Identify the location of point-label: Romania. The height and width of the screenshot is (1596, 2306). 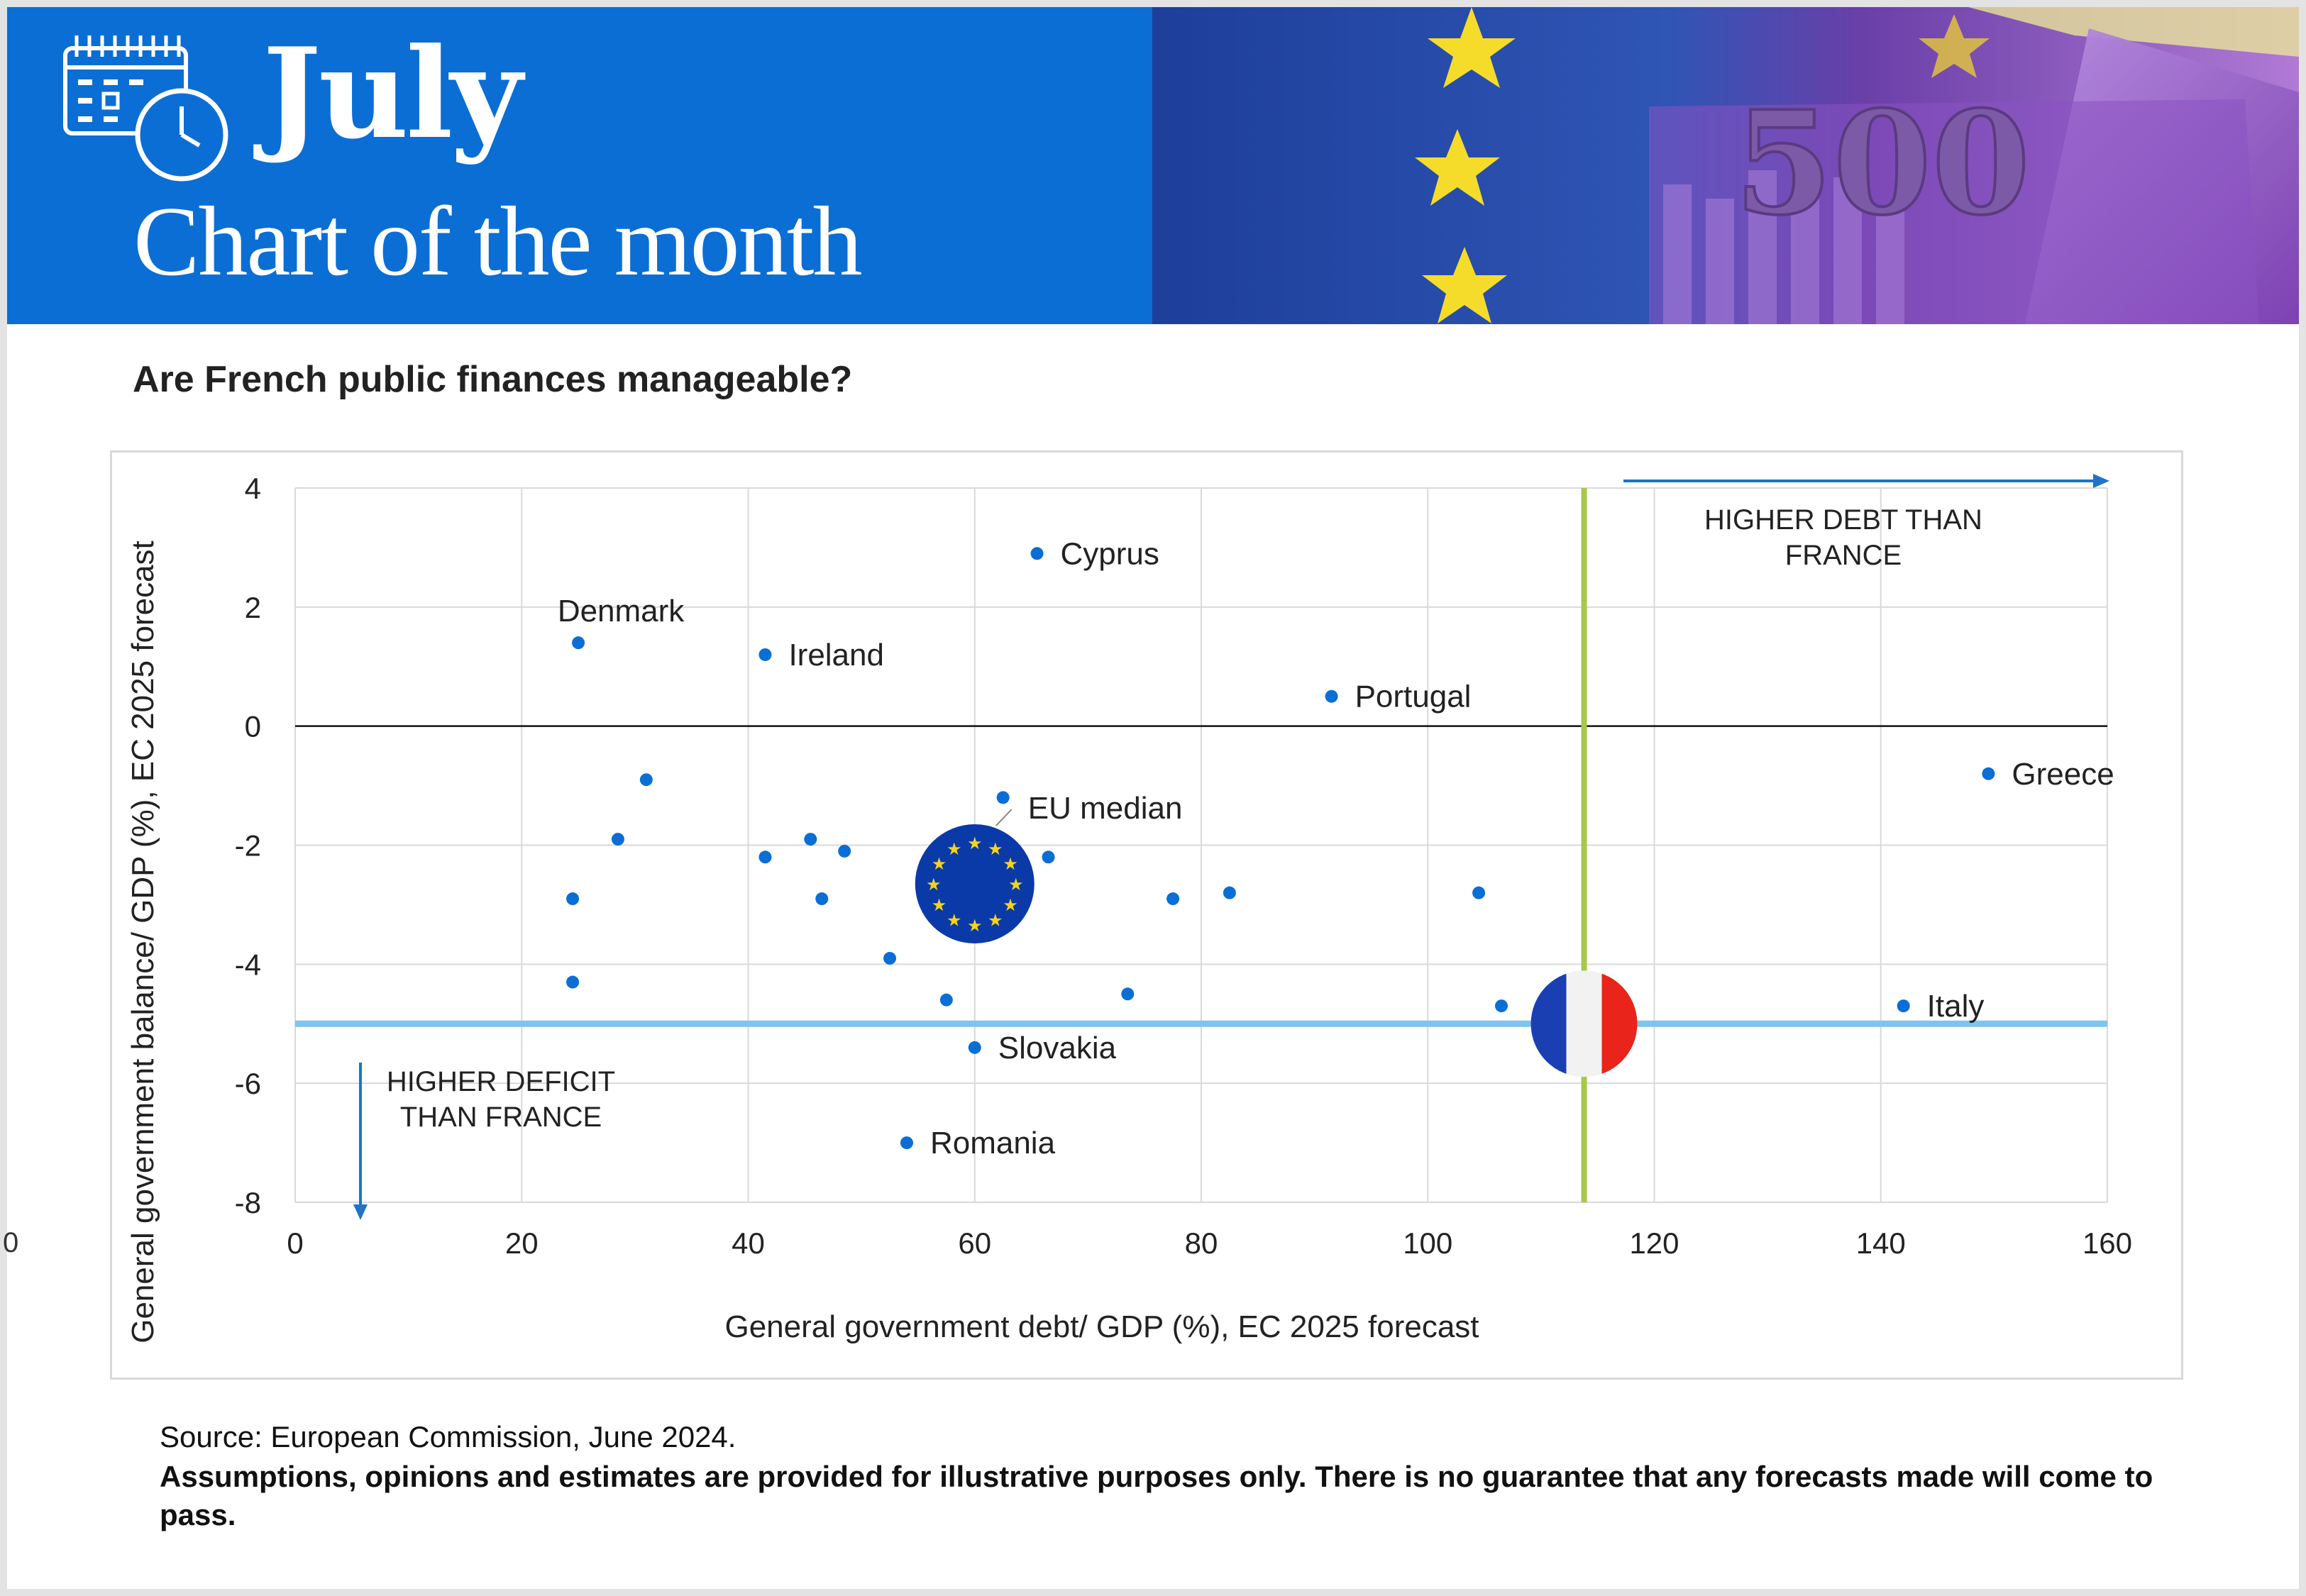
(993, 1143).